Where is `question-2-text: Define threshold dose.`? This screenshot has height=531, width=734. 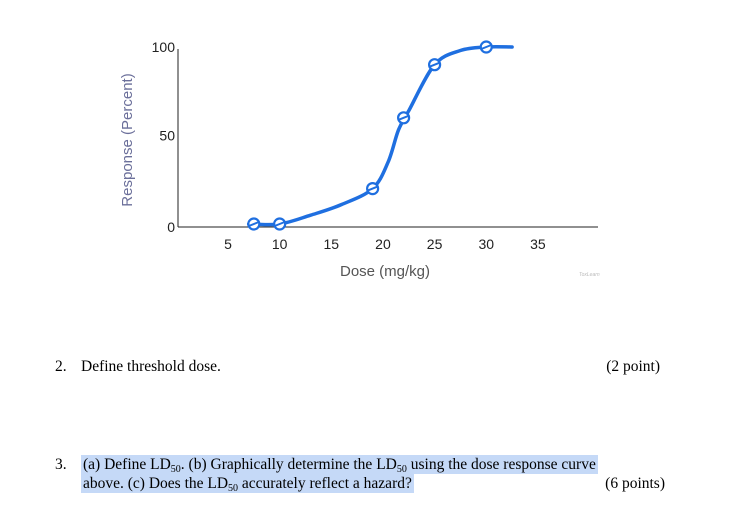
question-2-text: Define threshold dose. is located at coordinates (151, 366).